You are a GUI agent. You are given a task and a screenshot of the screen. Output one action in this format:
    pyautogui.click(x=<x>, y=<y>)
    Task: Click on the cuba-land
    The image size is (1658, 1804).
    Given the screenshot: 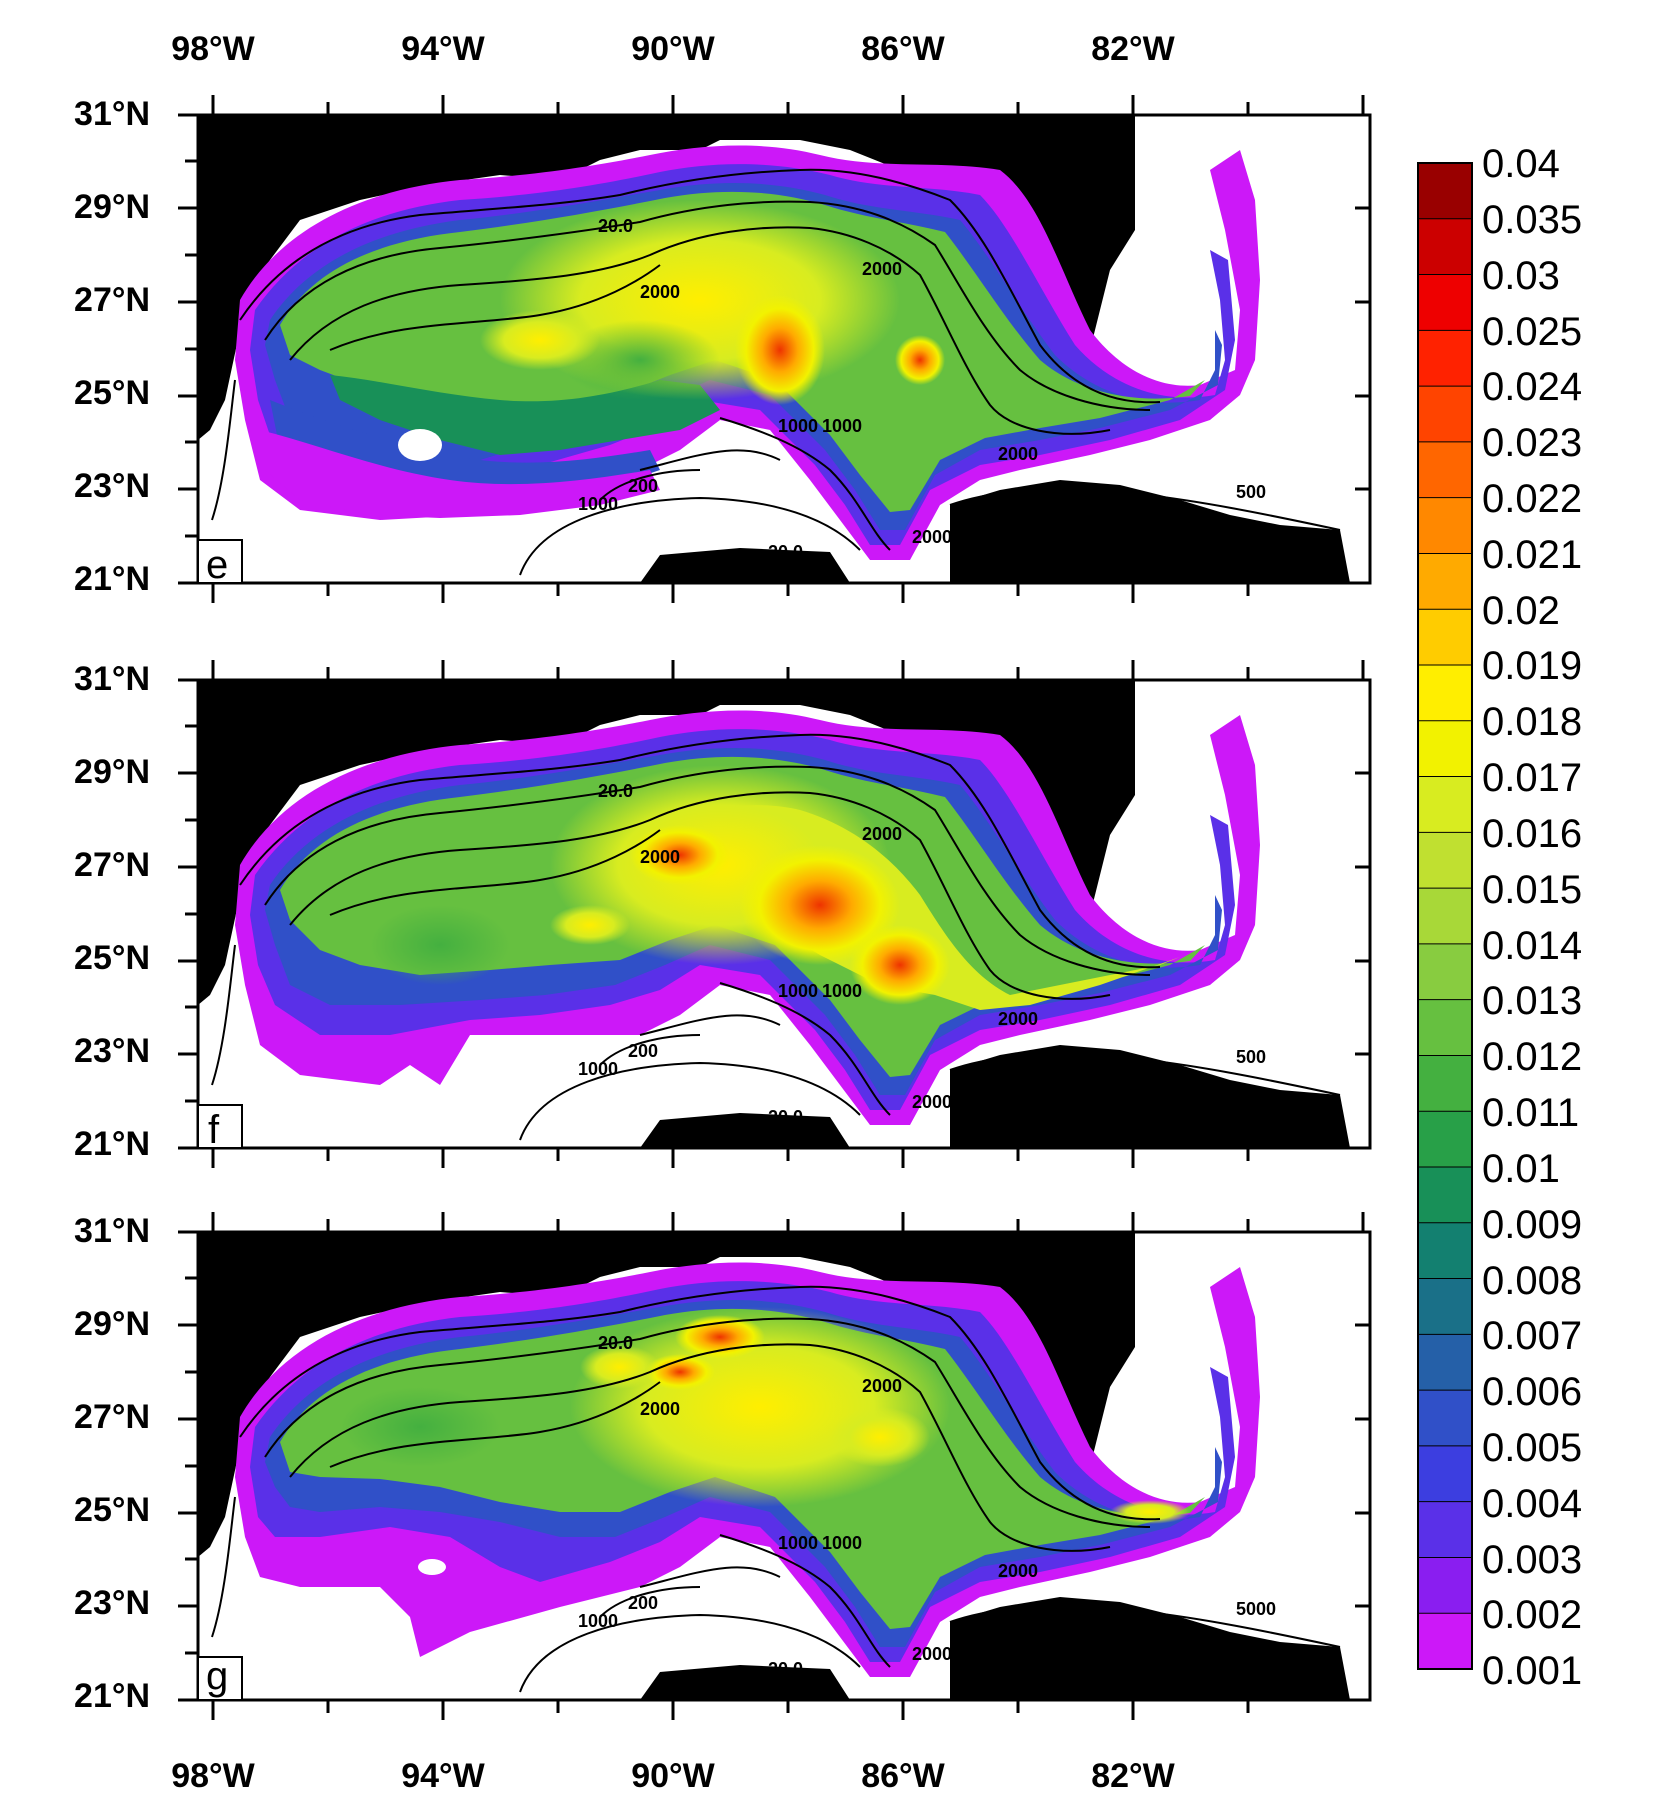 What is the action you would take?
    pyautogui.click(x=1150, y=1648)
    